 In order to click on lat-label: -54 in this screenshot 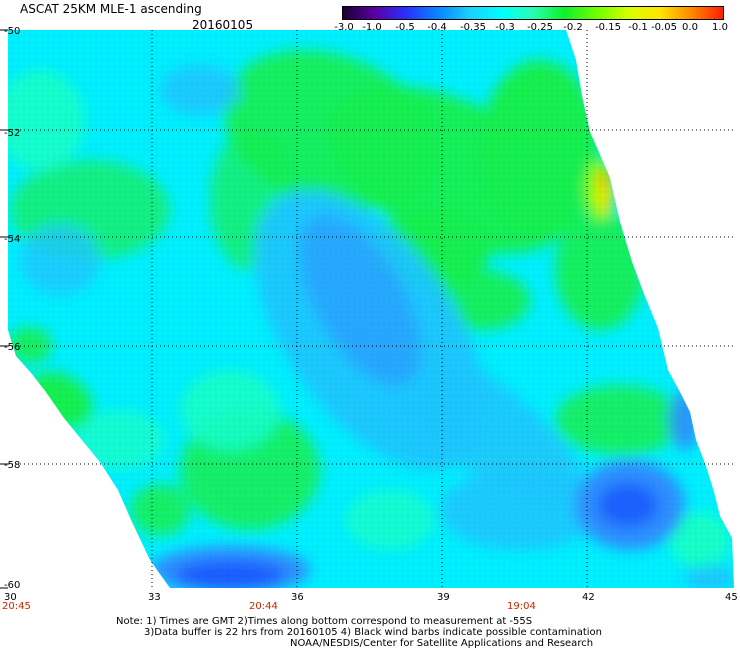, I will do `click(12, 239)`.